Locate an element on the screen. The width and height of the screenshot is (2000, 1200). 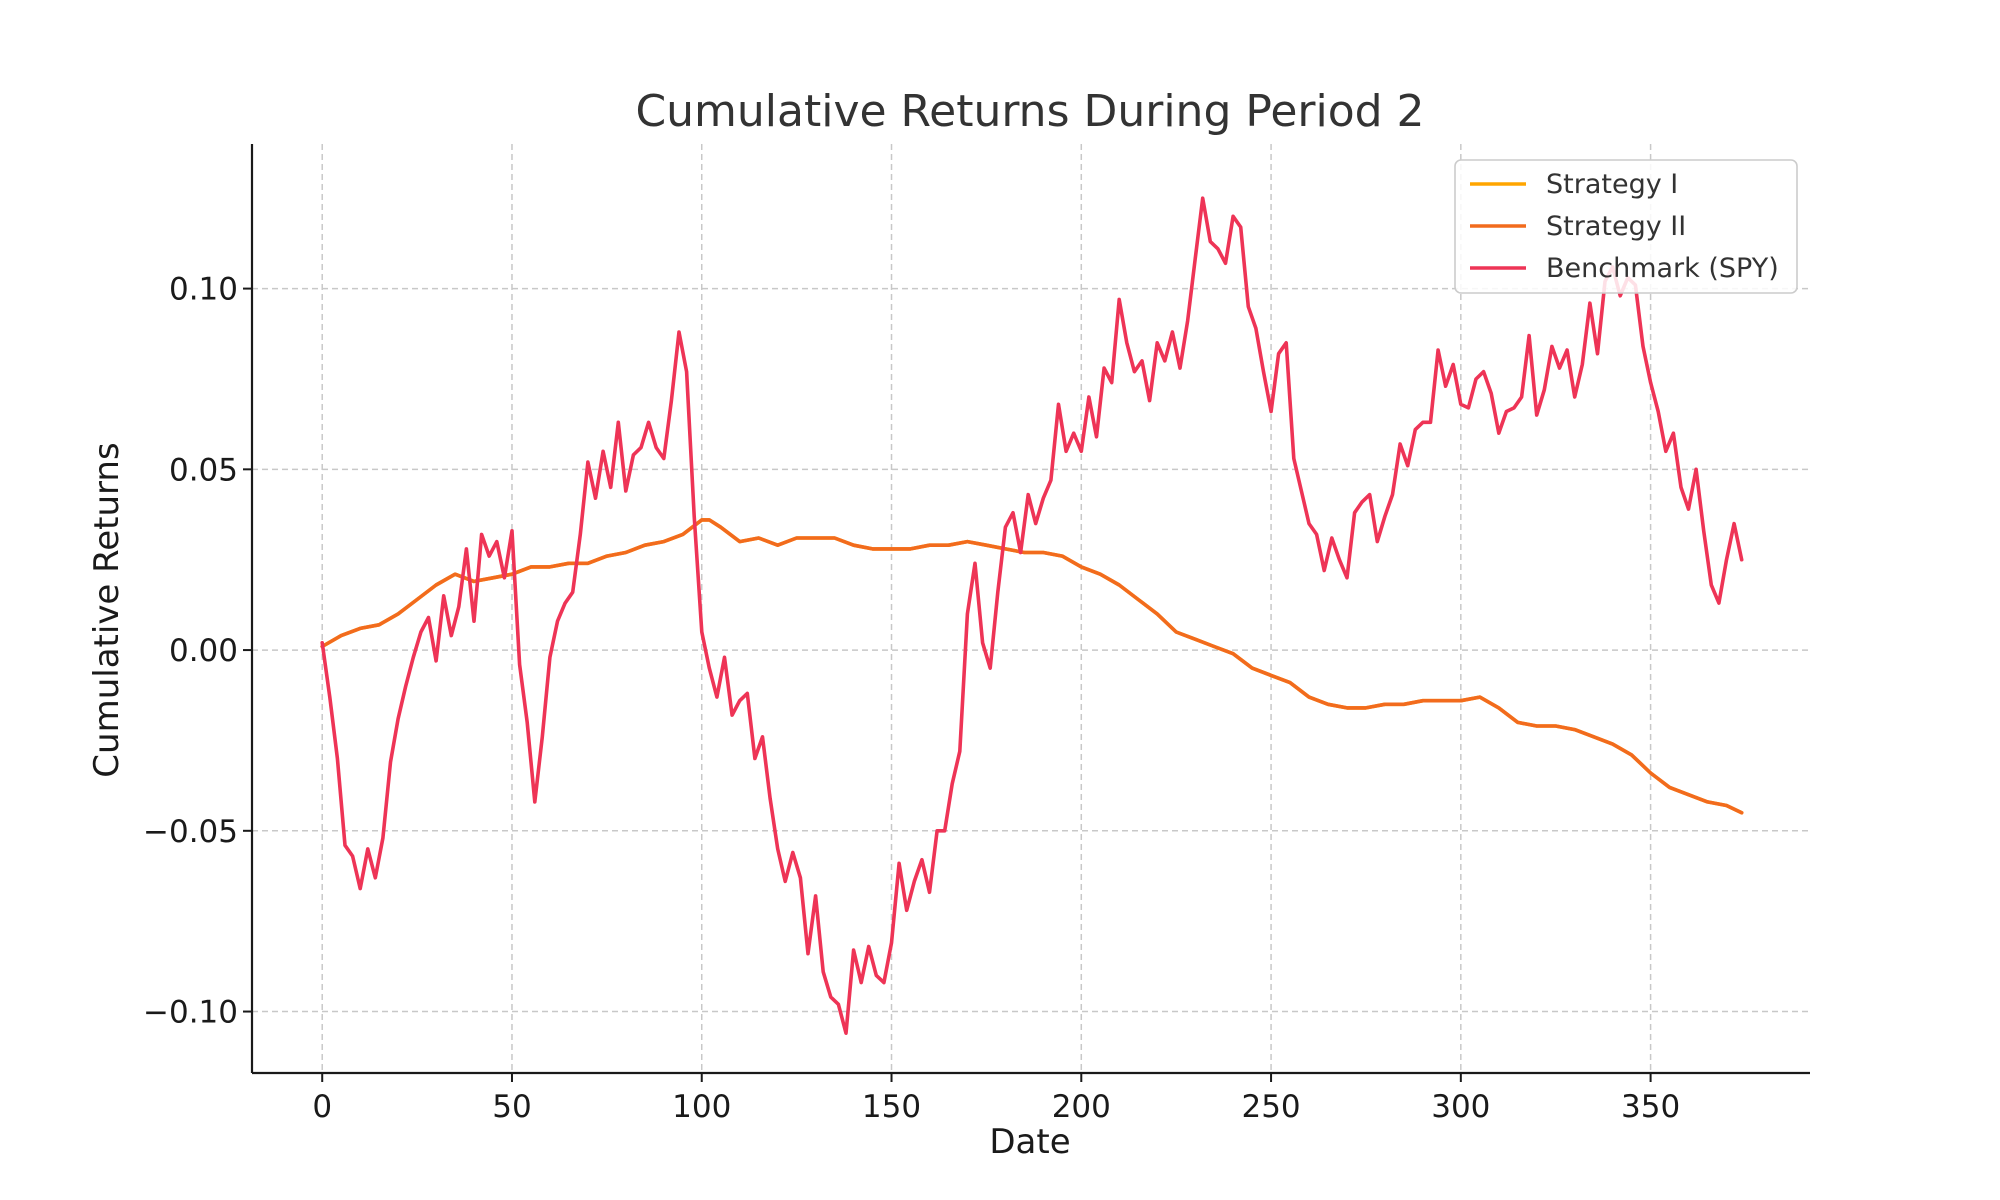
y-tick-label: −0.10 is located at coordinates (190, 1013).